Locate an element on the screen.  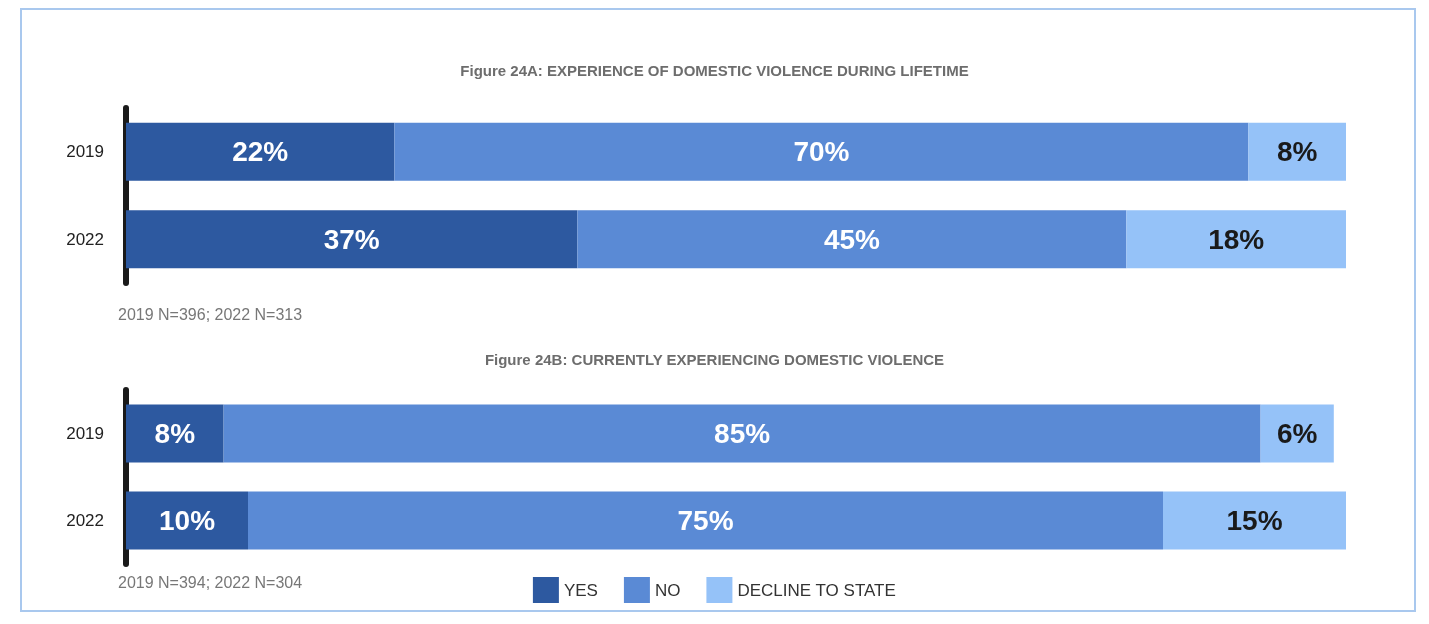
legend-label: DECLINE TO STATE is located at coordinates (816, 590).